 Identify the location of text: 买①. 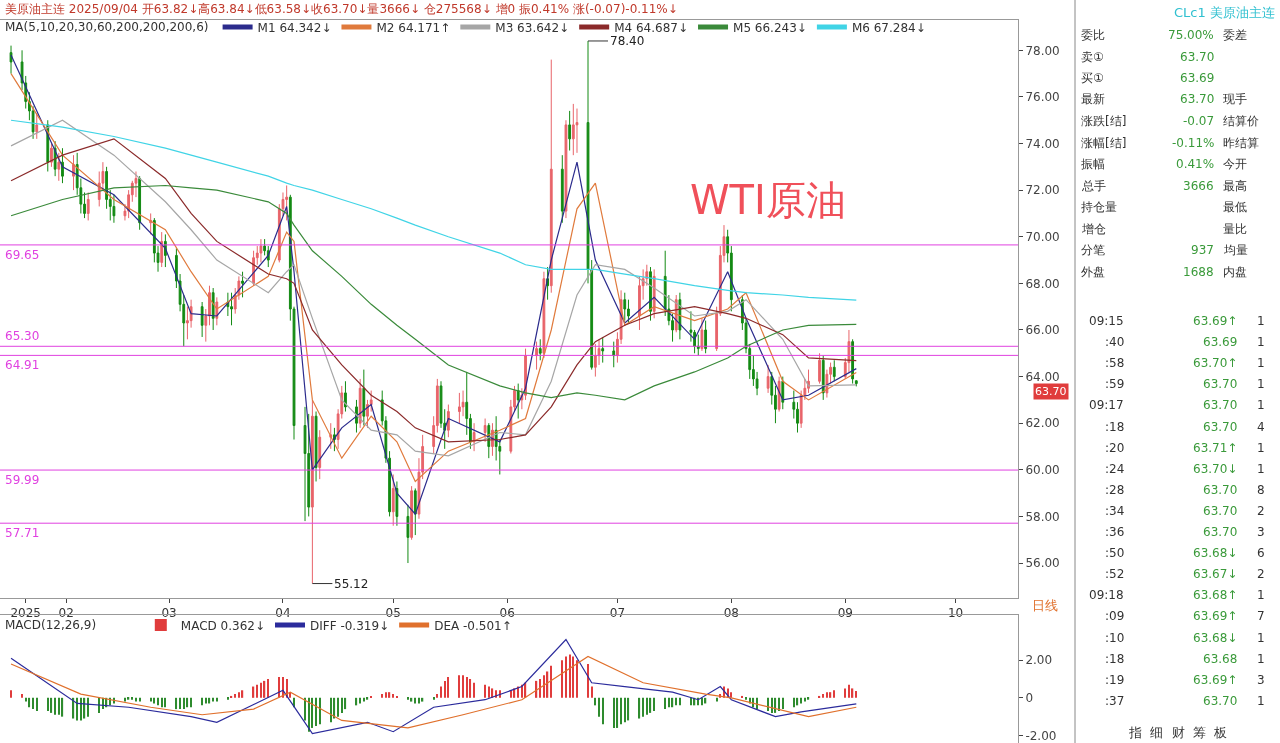
(1092, 78).